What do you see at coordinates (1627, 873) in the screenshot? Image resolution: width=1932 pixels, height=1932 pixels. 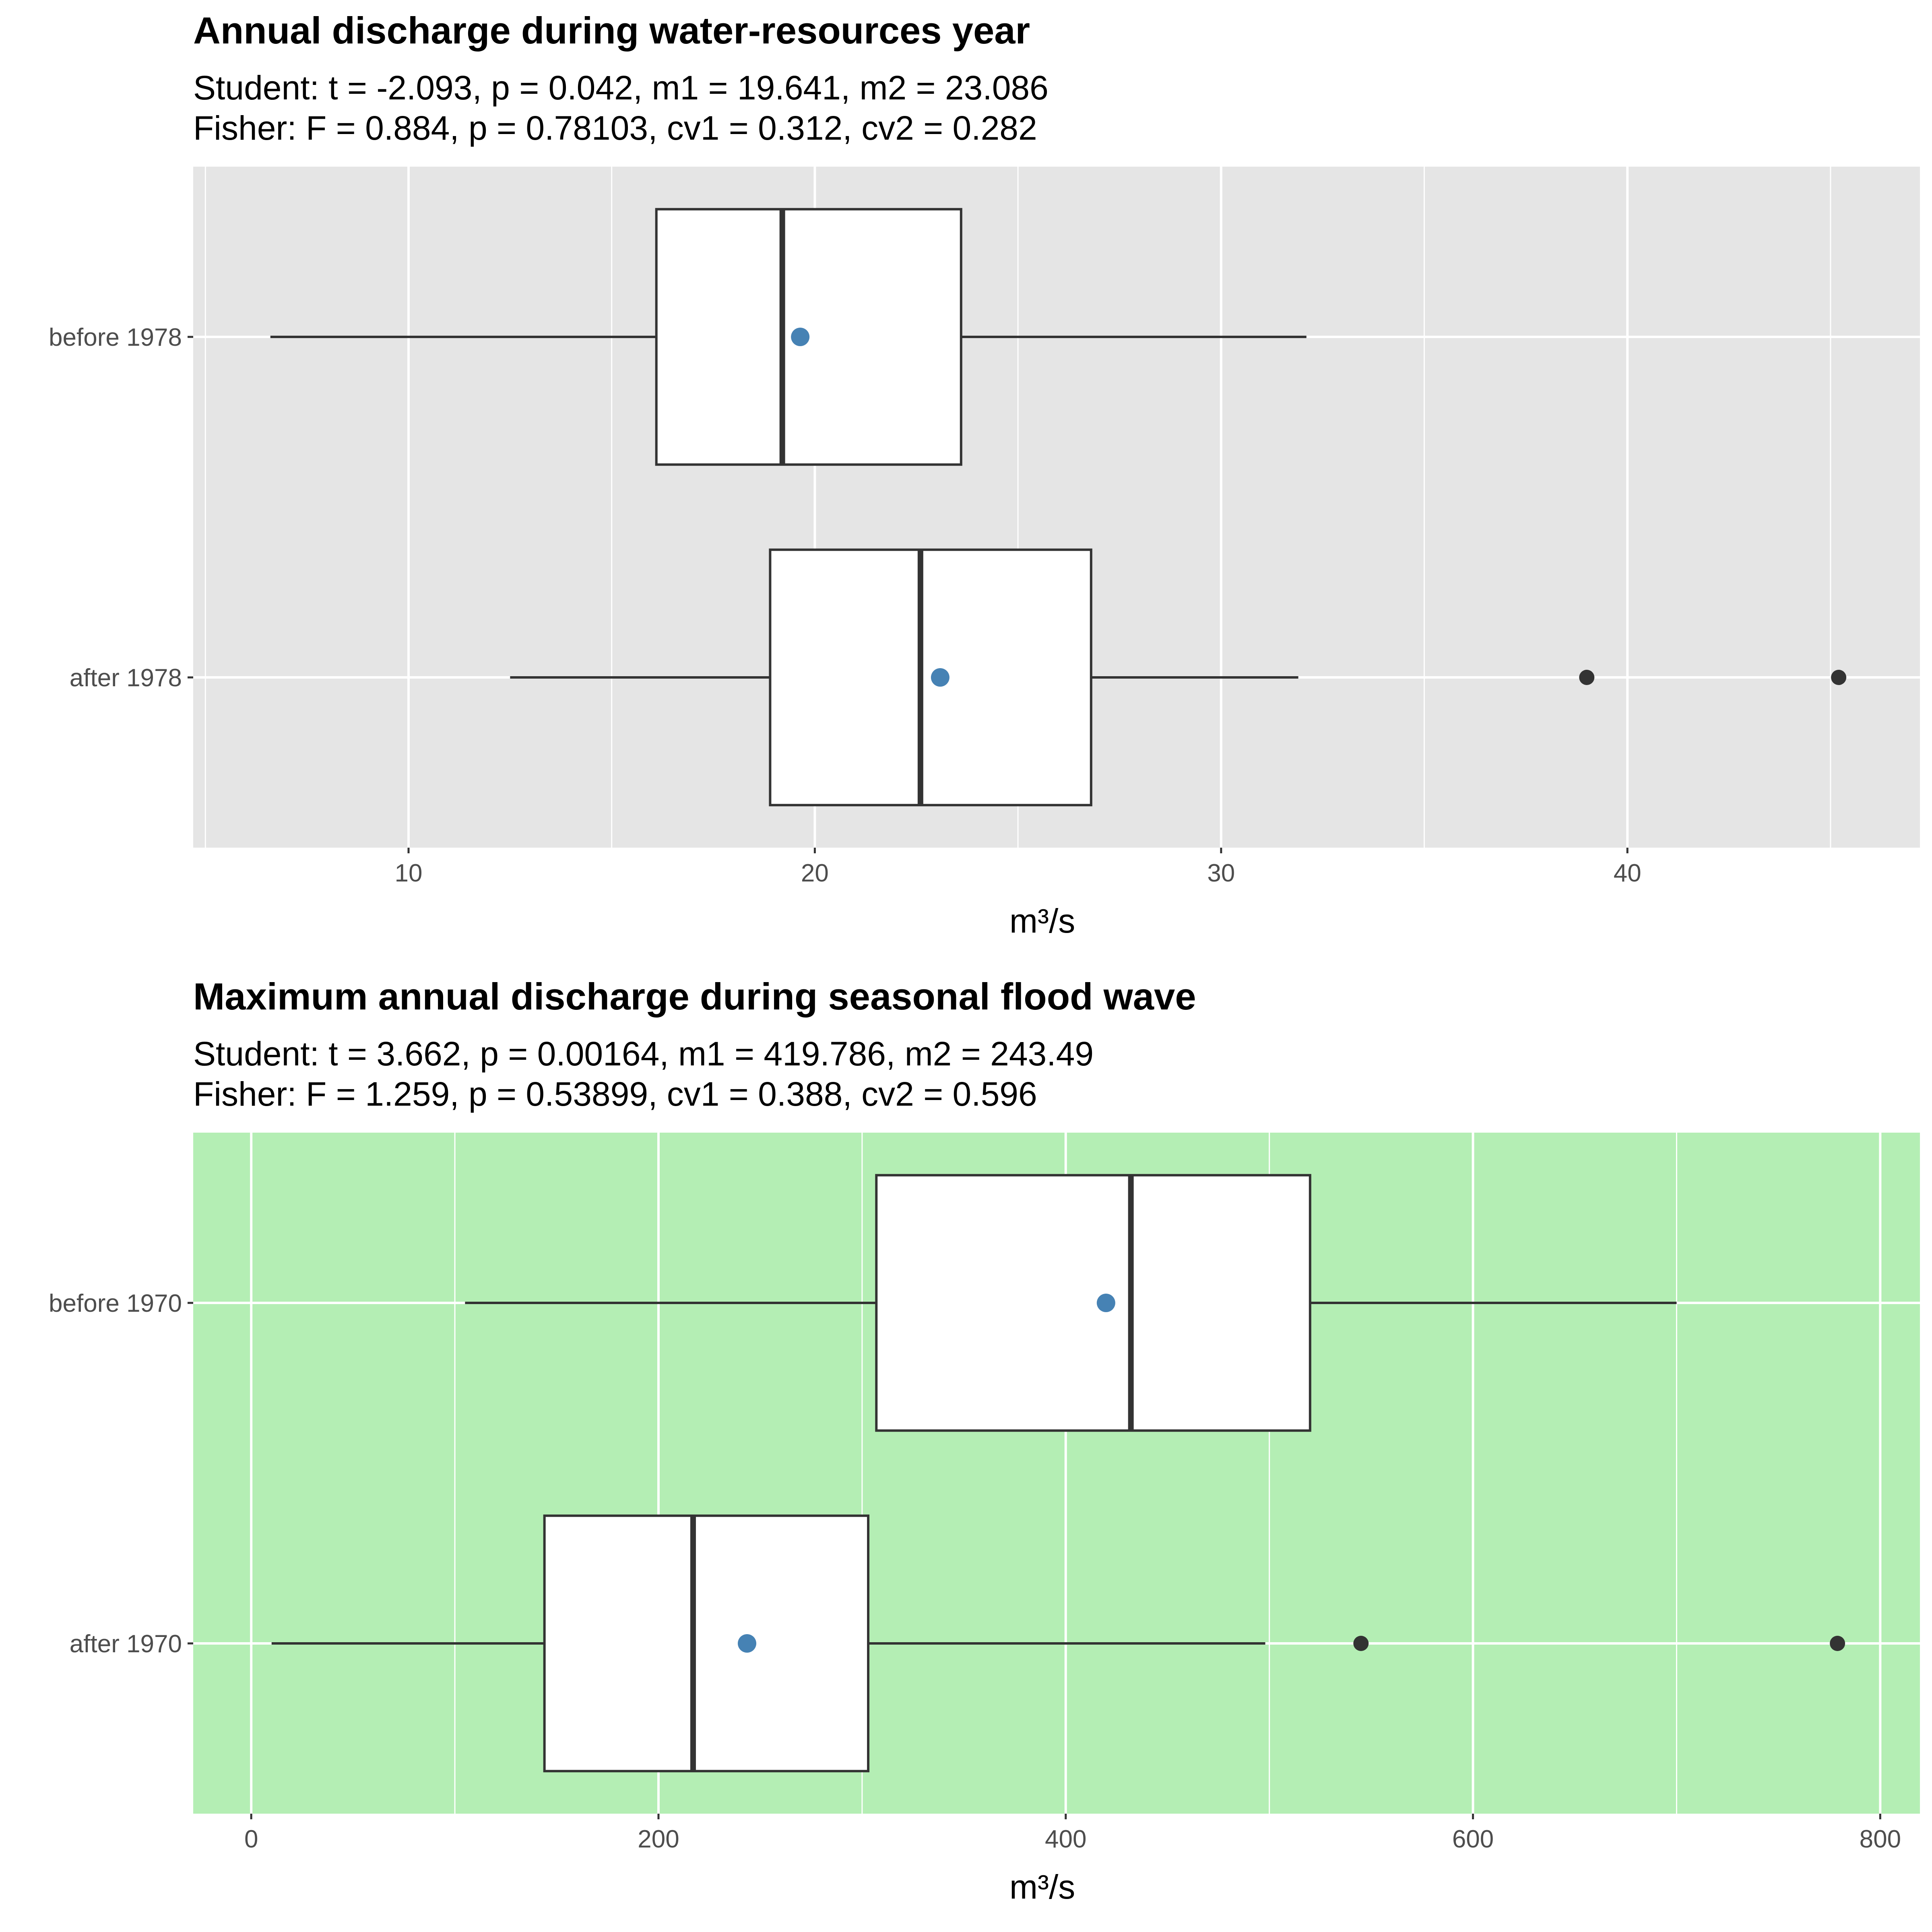 I see `chart-1-x-tick-label: 40` at bounding box center [1627, 873].